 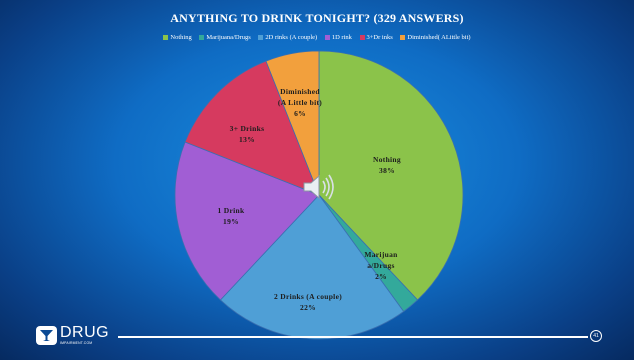 I want to click on legend-item-diminished: Diminished( ALittle bit), so click(x=435, y=37).